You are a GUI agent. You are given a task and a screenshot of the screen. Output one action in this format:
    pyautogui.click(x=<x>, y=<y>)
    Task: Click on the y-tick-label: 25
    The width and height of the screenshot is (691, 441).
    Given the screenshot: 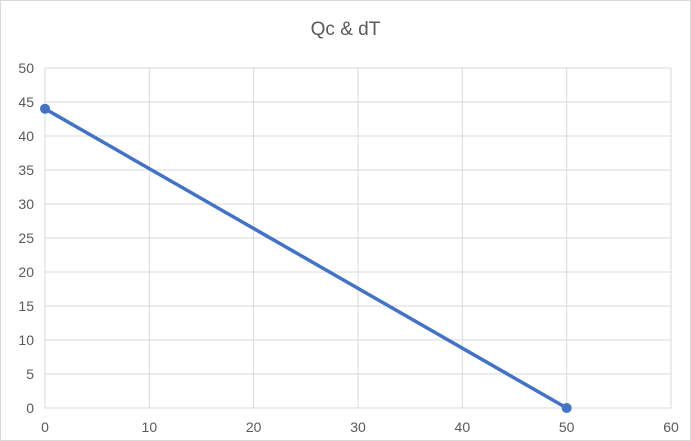 What is the action you would take?
    pyautogui.click(x=26, y=238)
    